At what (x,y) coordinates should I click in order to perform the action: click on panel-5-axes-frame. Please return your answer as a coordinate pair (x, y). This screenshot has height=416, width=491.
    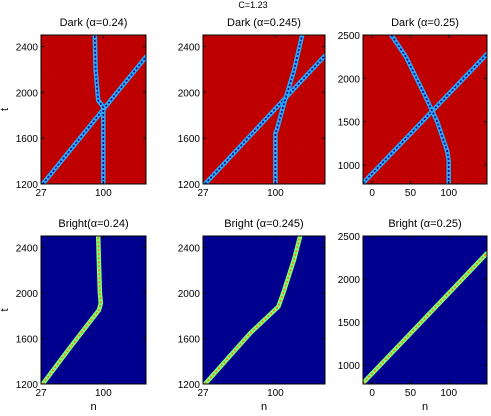
    Looking at the image, I should click on (264, 310).